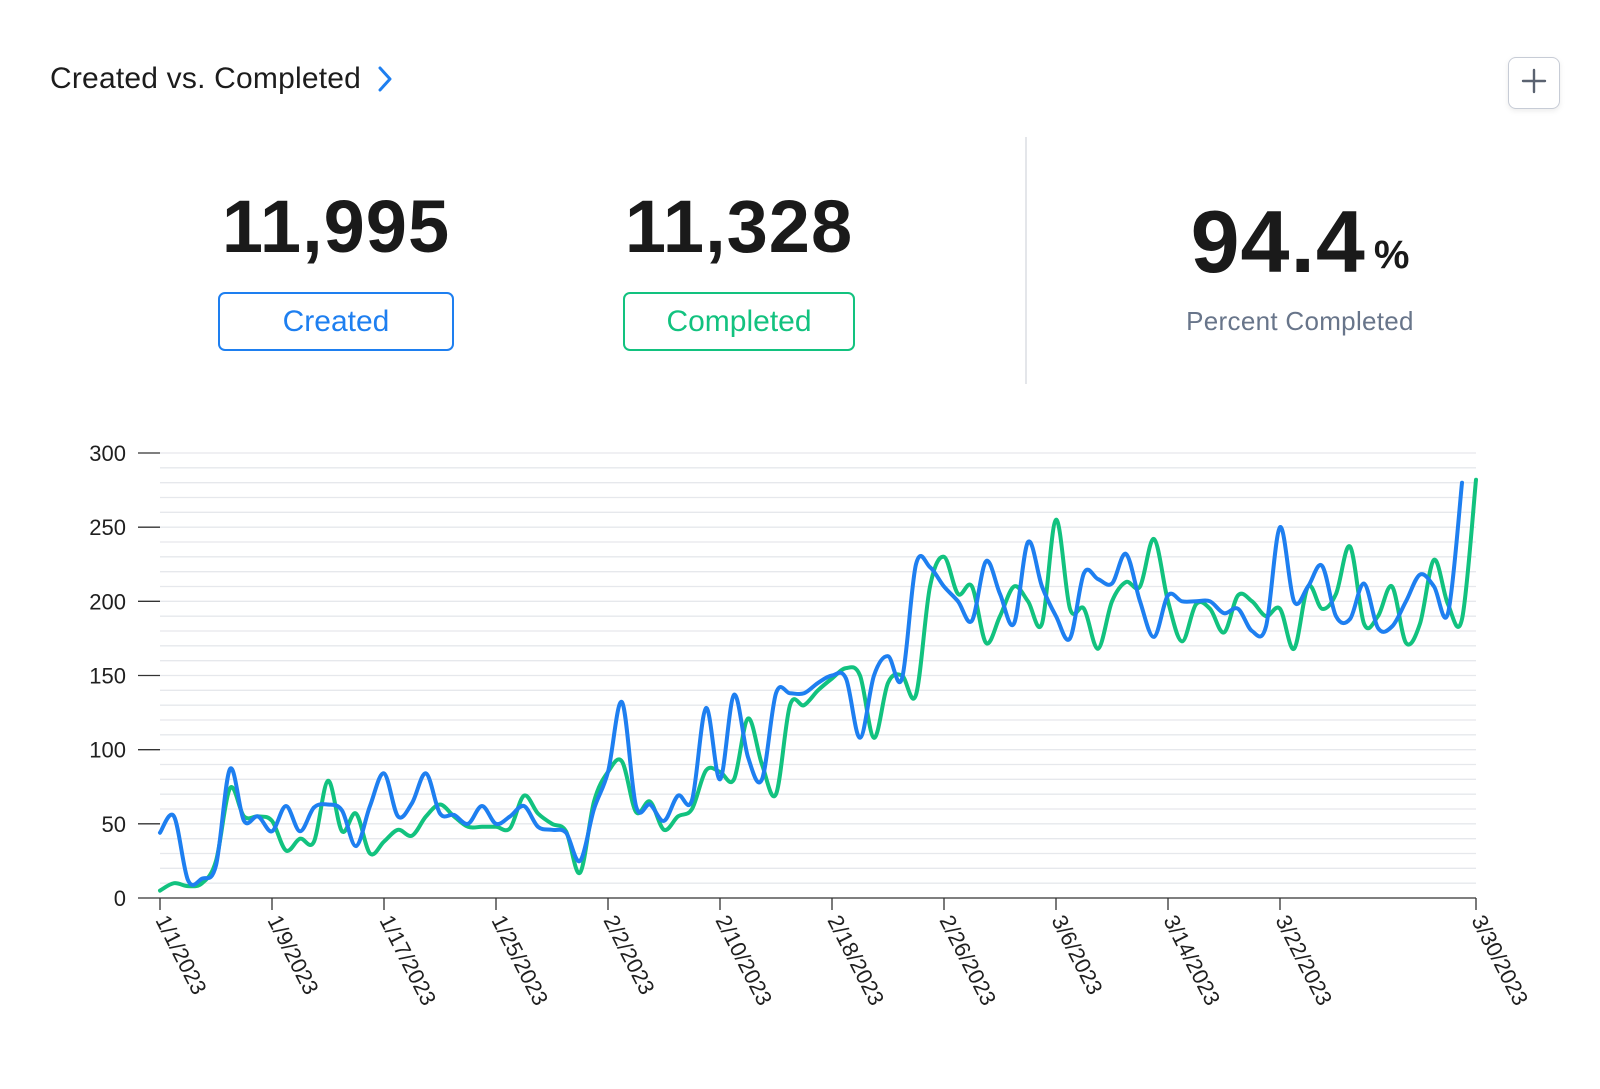 The image size is (1600, 1089). What do you see at coordinates (1077, 955) in the screenshot?
I see `x-tick-label: 3/6/2023` at bounding box center [1077, 955].